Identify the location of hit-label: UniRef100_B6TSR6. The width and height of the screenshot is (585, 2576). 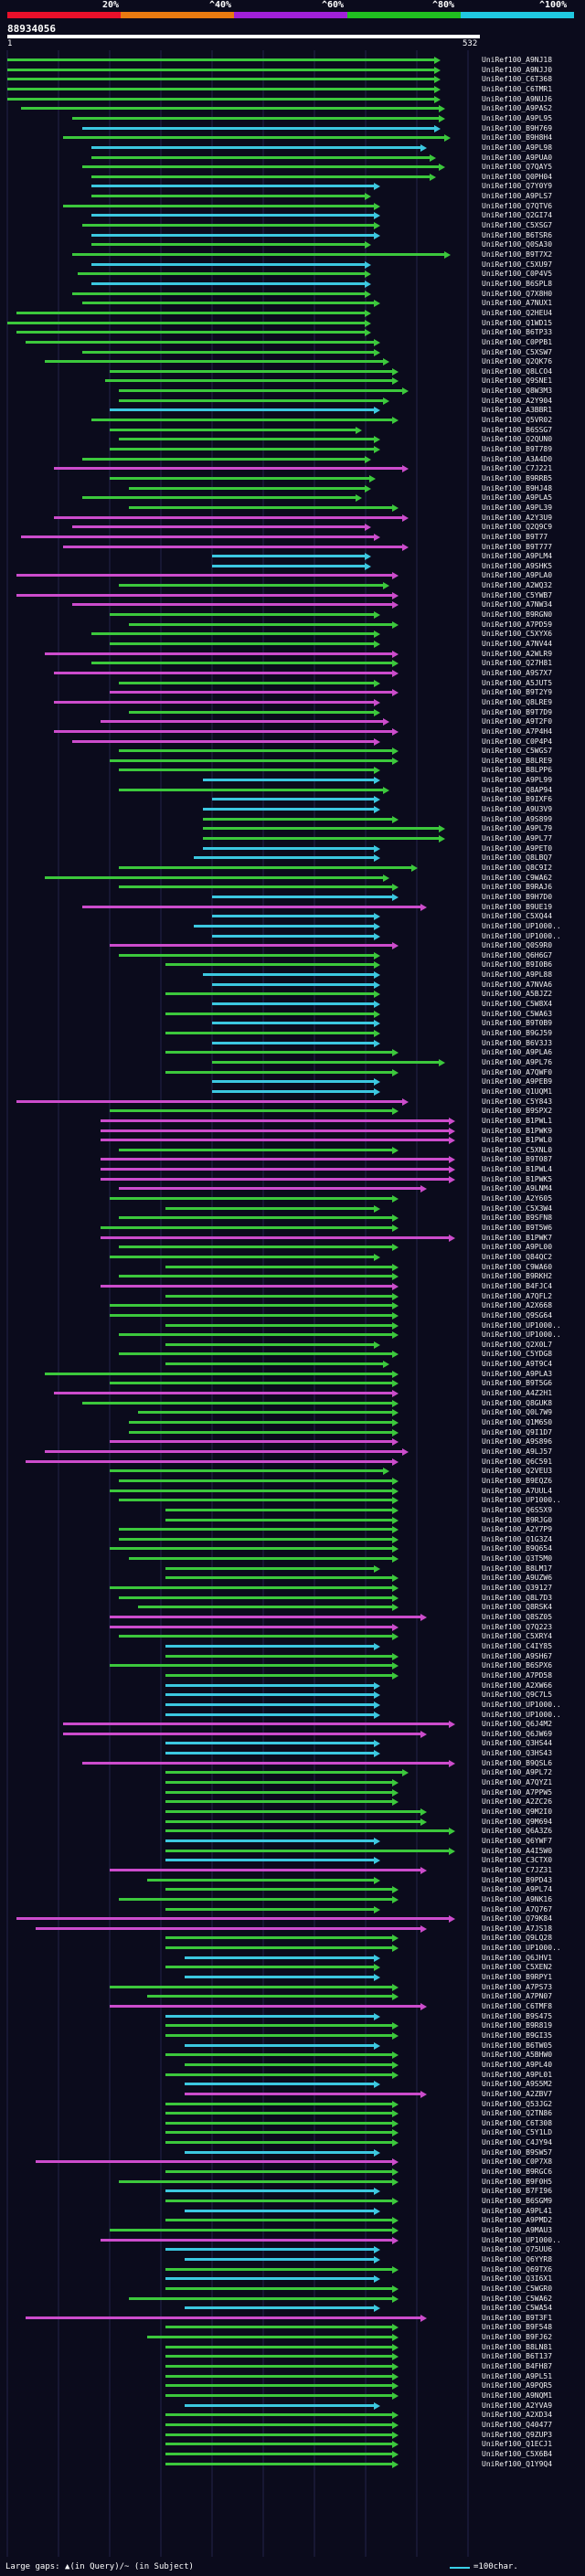
(517, 234).